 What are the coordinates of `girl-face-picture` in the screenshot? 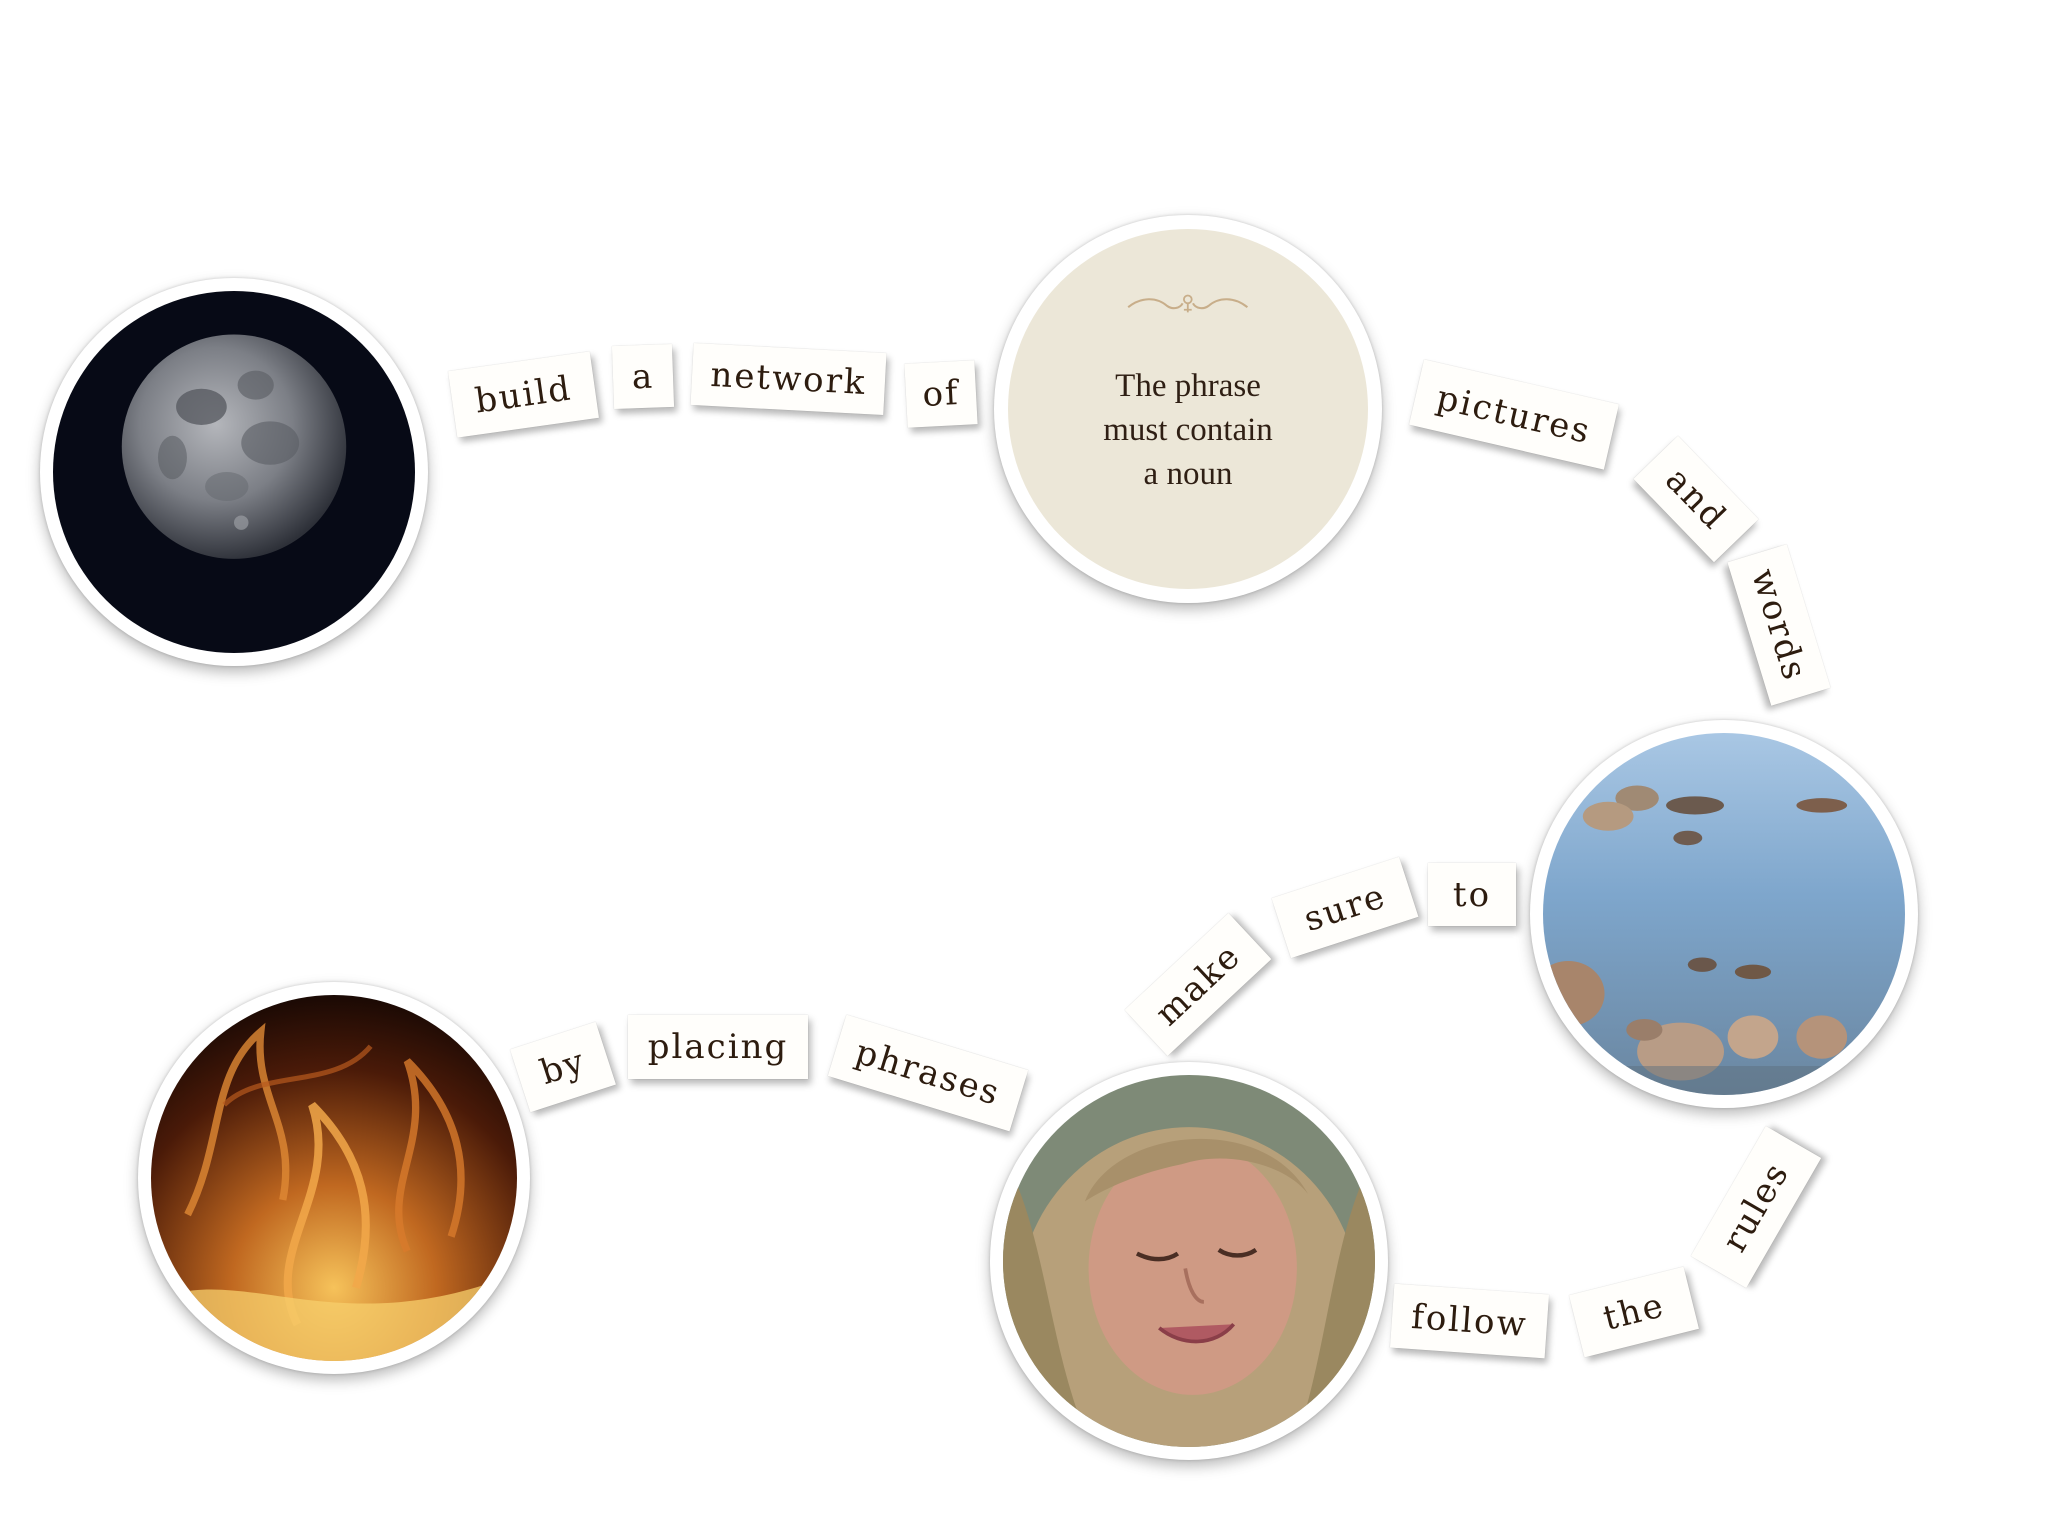 It's located at (1189, 1261).